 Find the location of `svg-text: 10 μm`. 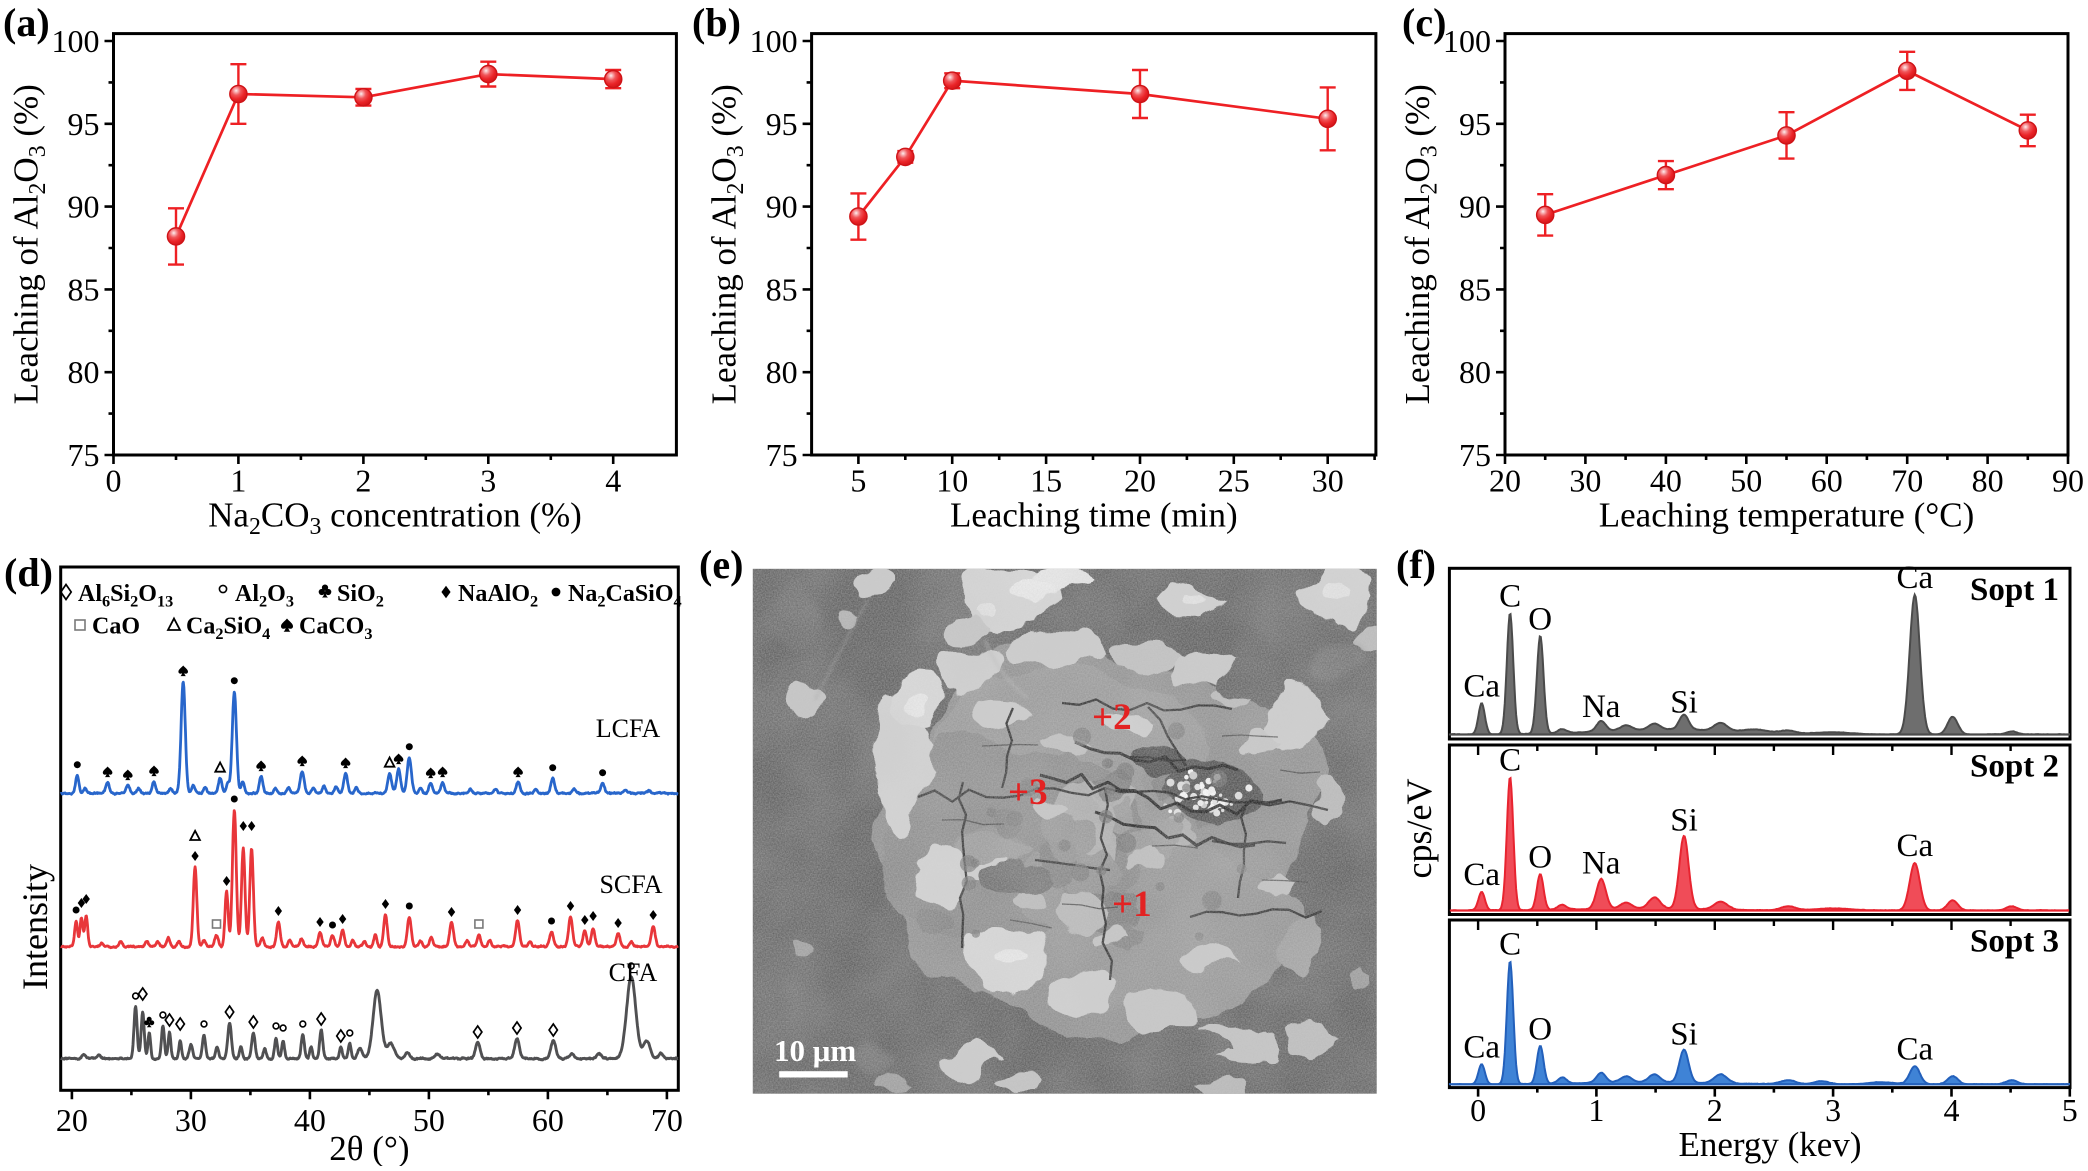

svg-text: 10 μm is located at coordinates (815, 1050).